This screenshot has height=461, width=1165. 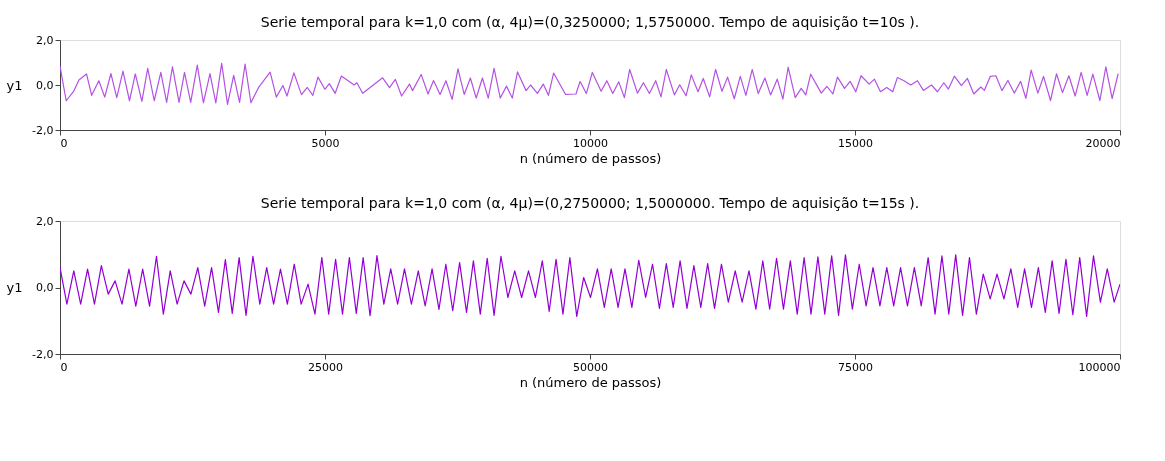 I want to click on x-tick-label: 75000, so click(x=855, y=367).